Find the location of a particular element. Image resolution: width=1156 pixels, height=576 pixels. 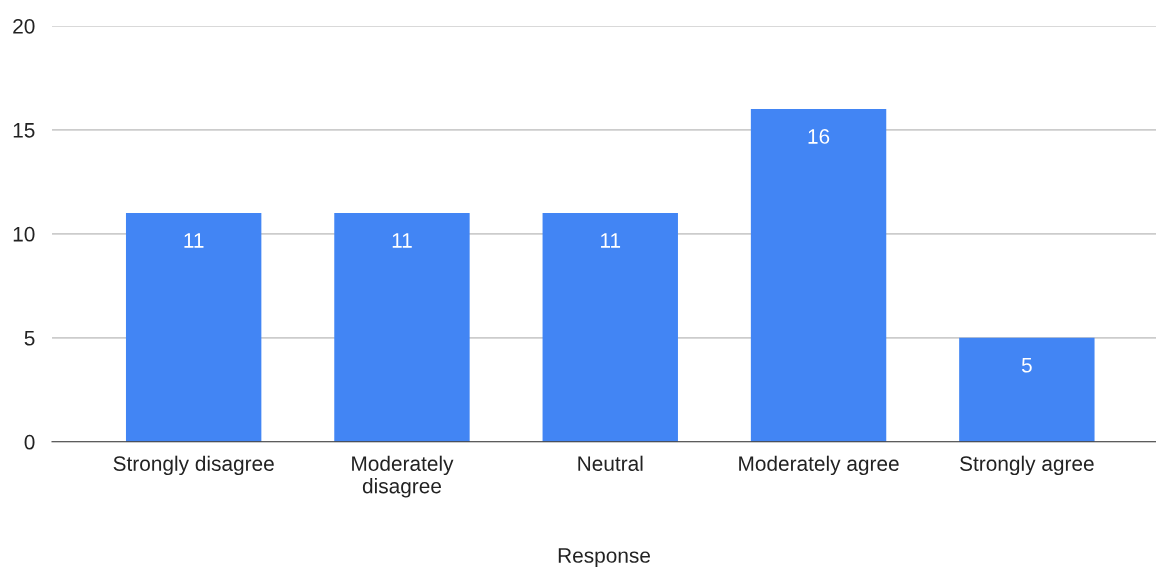

y-tick-label: 0 is located at coordinates (29, 442).